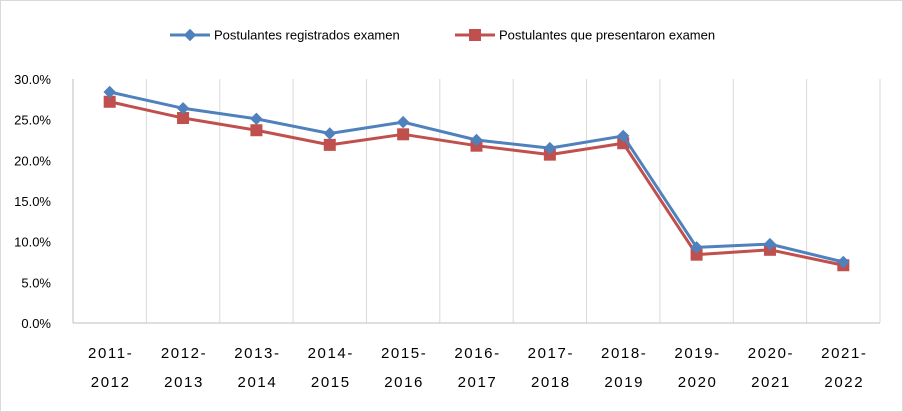 The height and width of the screenshot is (412, 903). I want to click on legend-marker-registrados, so click(190, 35).